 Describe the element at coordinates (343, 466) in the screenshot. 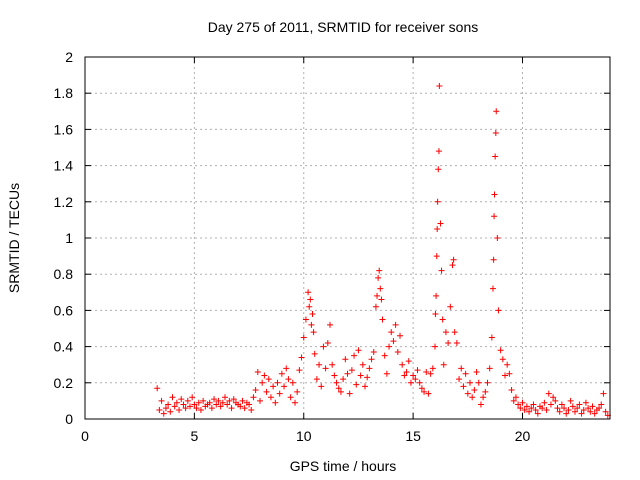

I see `x-axis-label: GPS time / hours` at that location.